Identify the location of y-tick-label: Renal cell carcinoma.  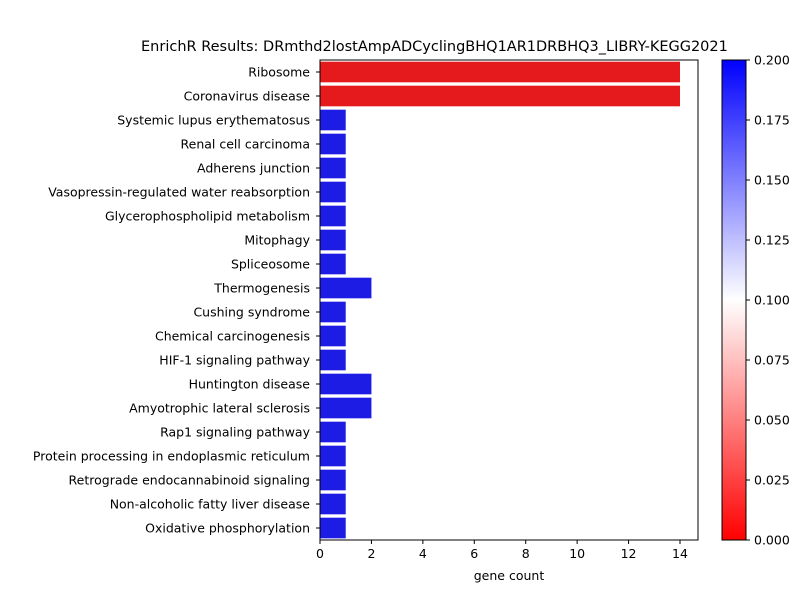
(245, 144).